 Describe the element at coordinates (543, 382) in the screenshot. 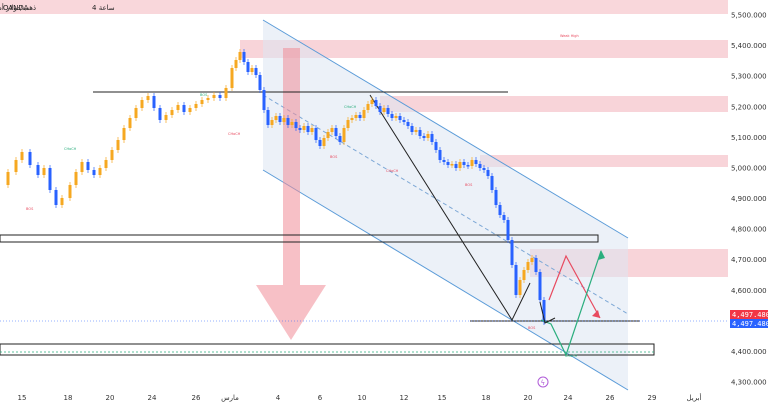

I see `alert-icon` at that location.